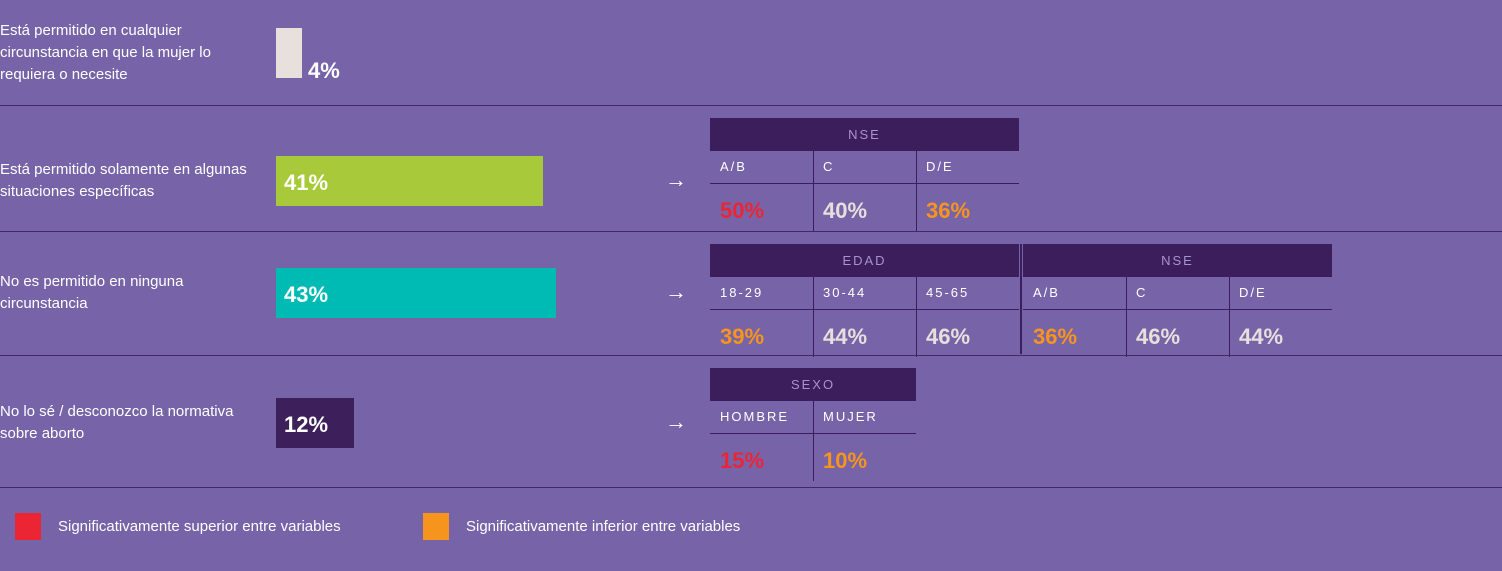  Describe the element at coordinates (755, 416) in the screenshot. I see `column-label: HOMBRE` at that location.